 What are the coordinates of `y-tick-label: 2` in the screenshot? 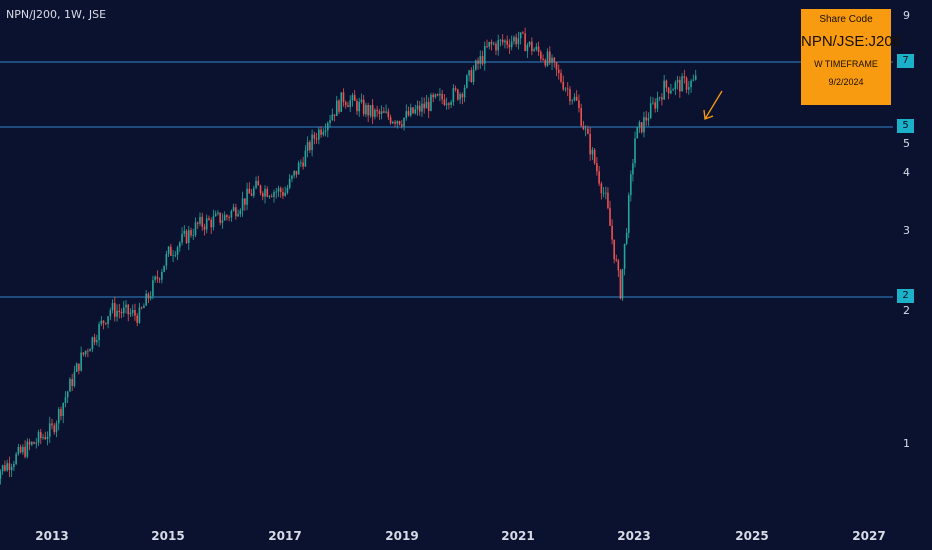 It's located at (906, 310).